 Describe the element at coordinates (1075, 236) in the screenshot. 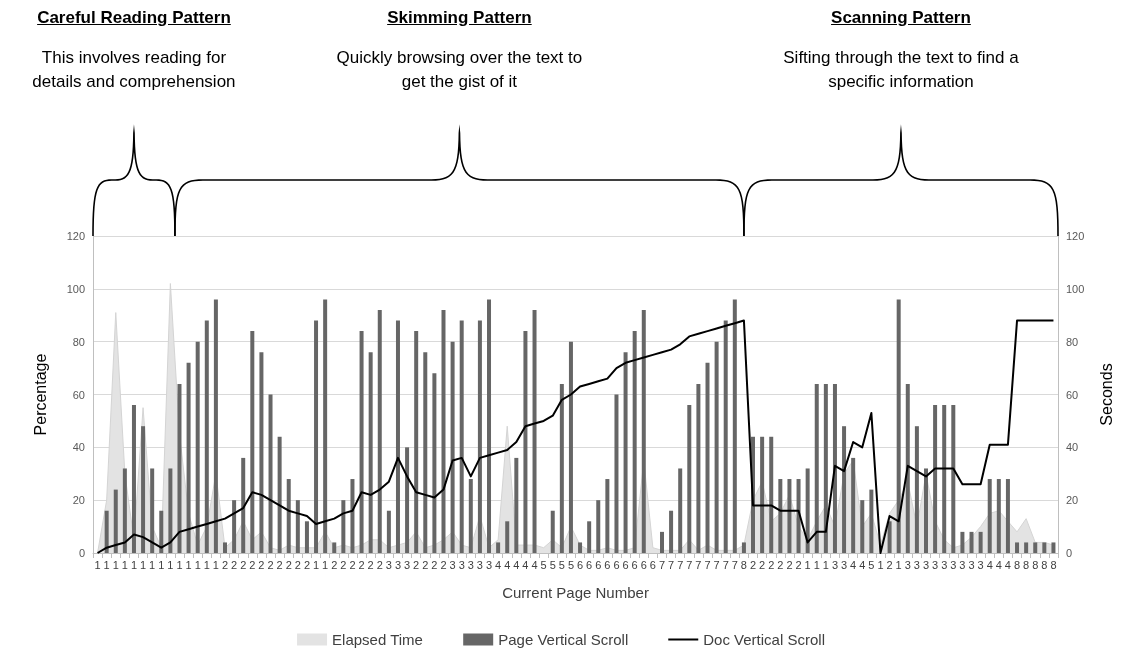

I see `y2-tick-label: 120` at that location.